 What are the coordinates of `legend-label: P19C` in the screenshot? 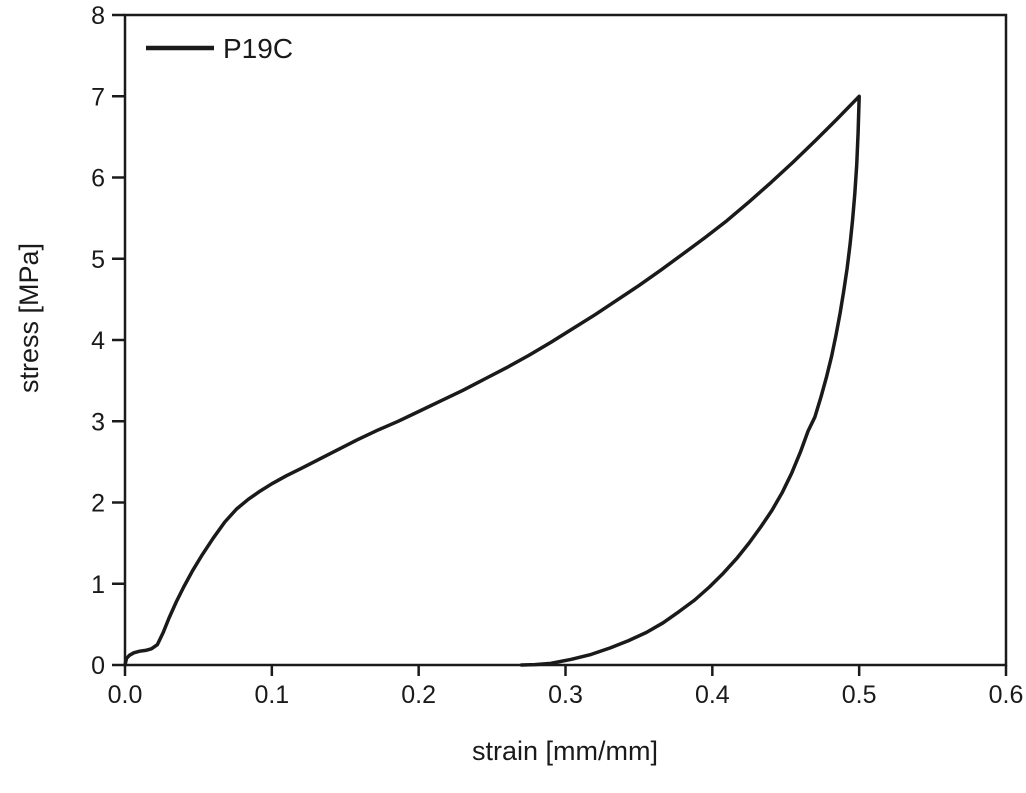 It's located at (258, 48).